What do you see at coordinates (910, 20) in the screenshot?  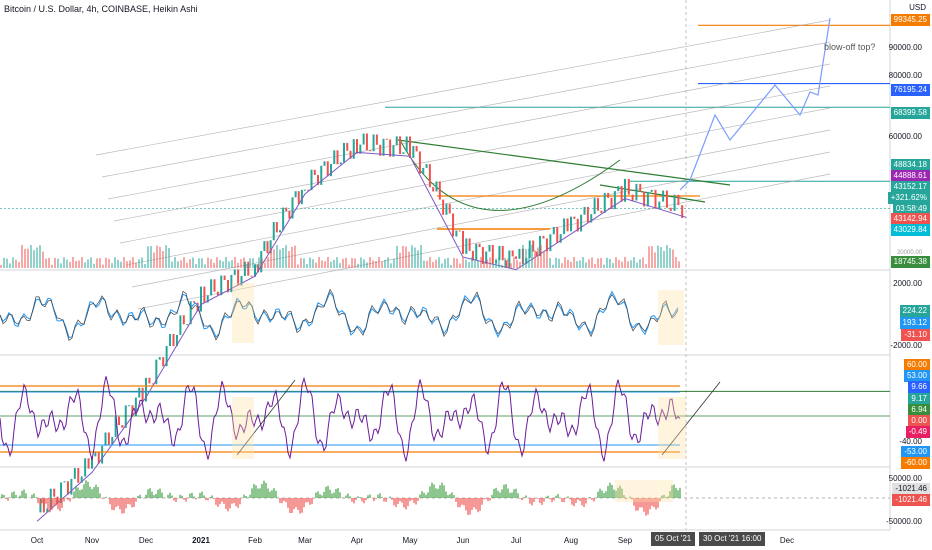 I see `price-badge: 99345.25` at bounding box center [910, 20].